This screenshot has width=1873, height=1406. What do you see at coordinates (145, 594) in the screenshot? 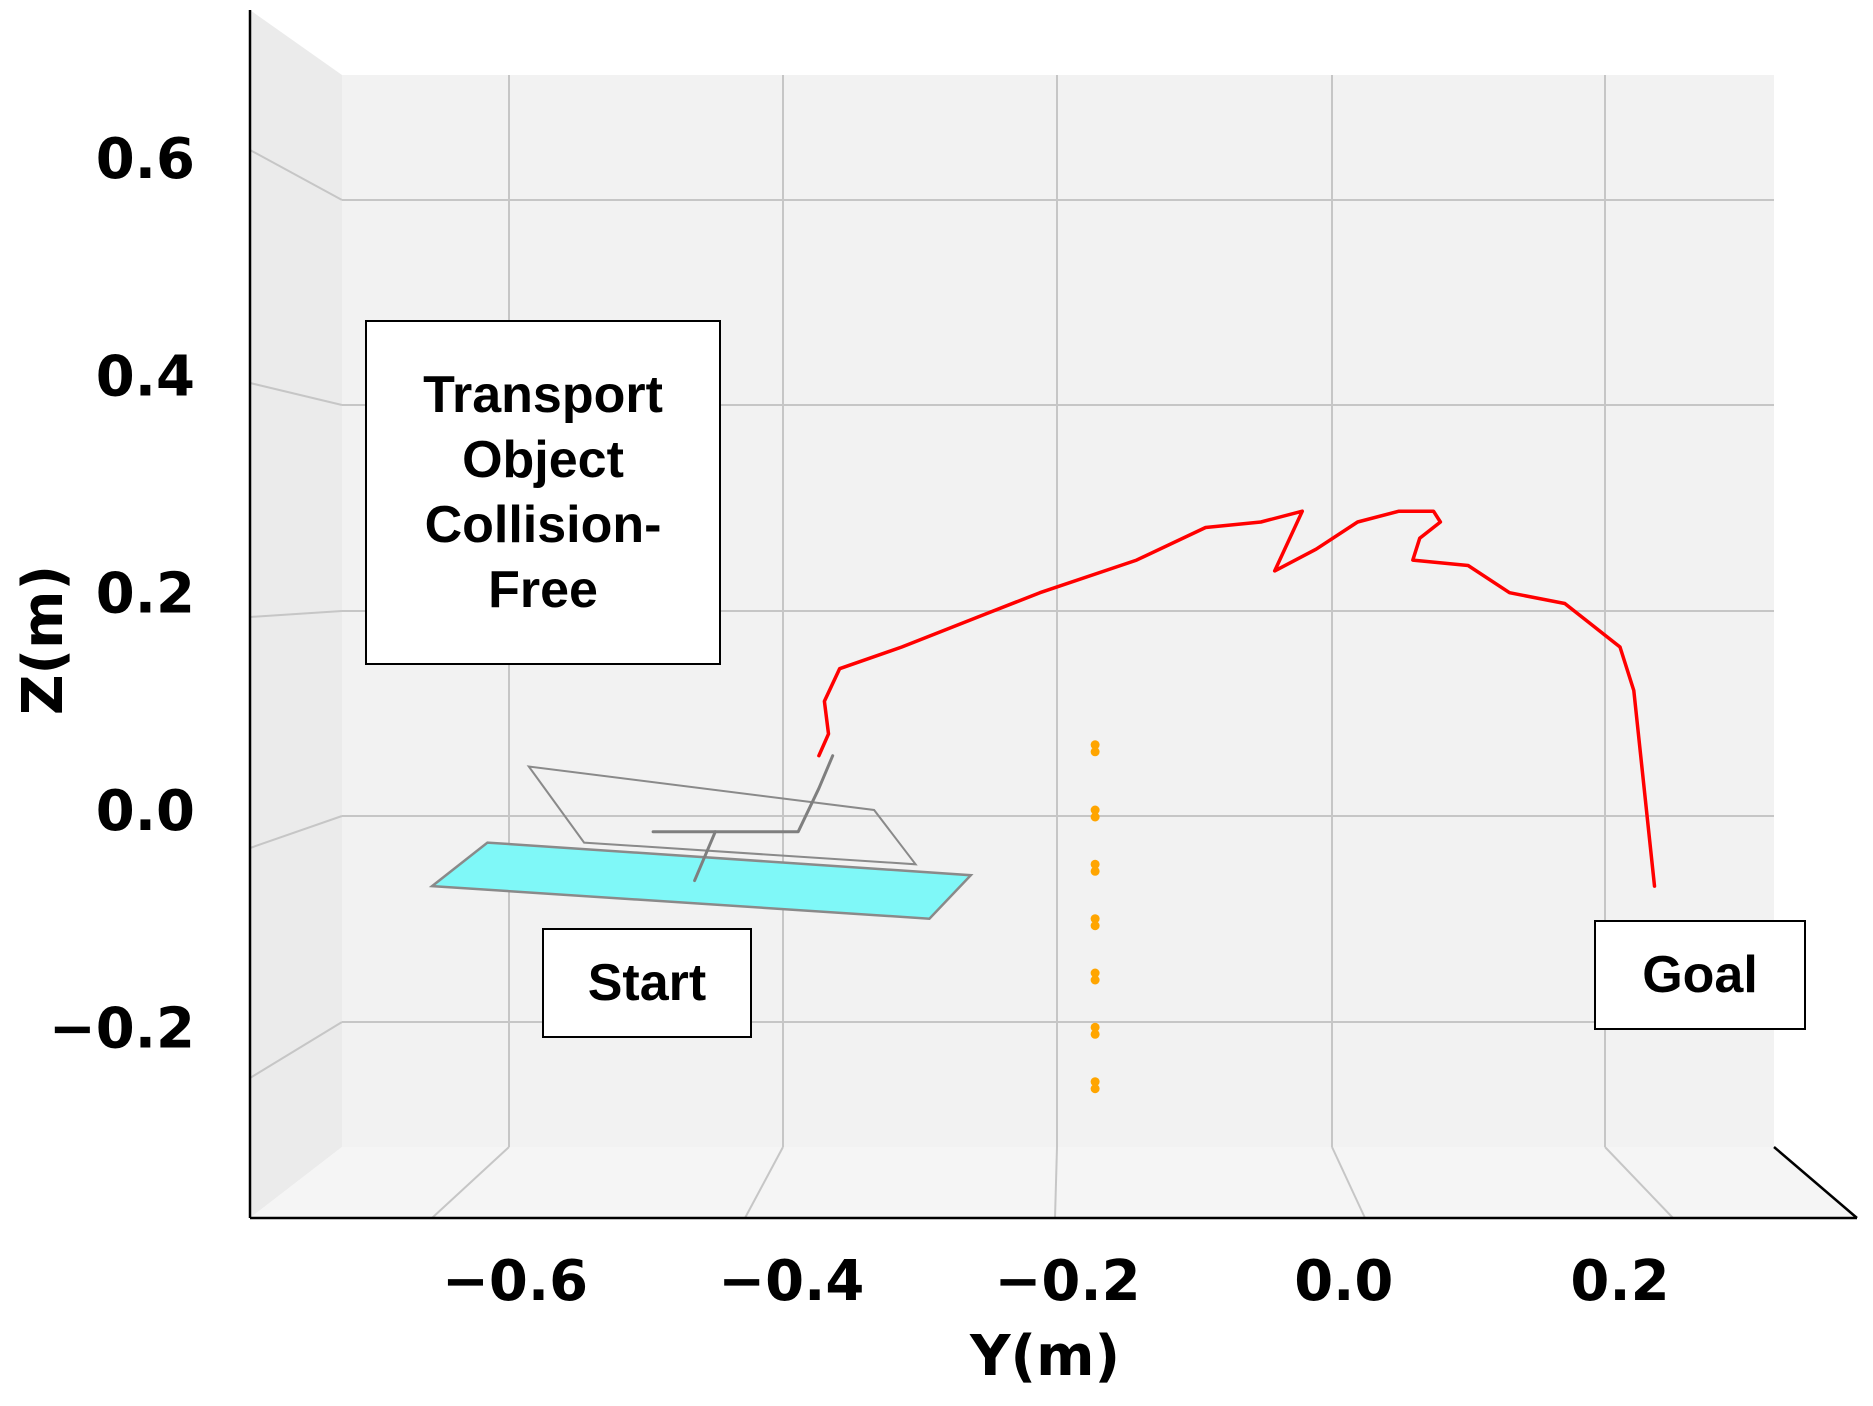
I see `y-tick-label: 0.2` at bounding box center [145, 594].